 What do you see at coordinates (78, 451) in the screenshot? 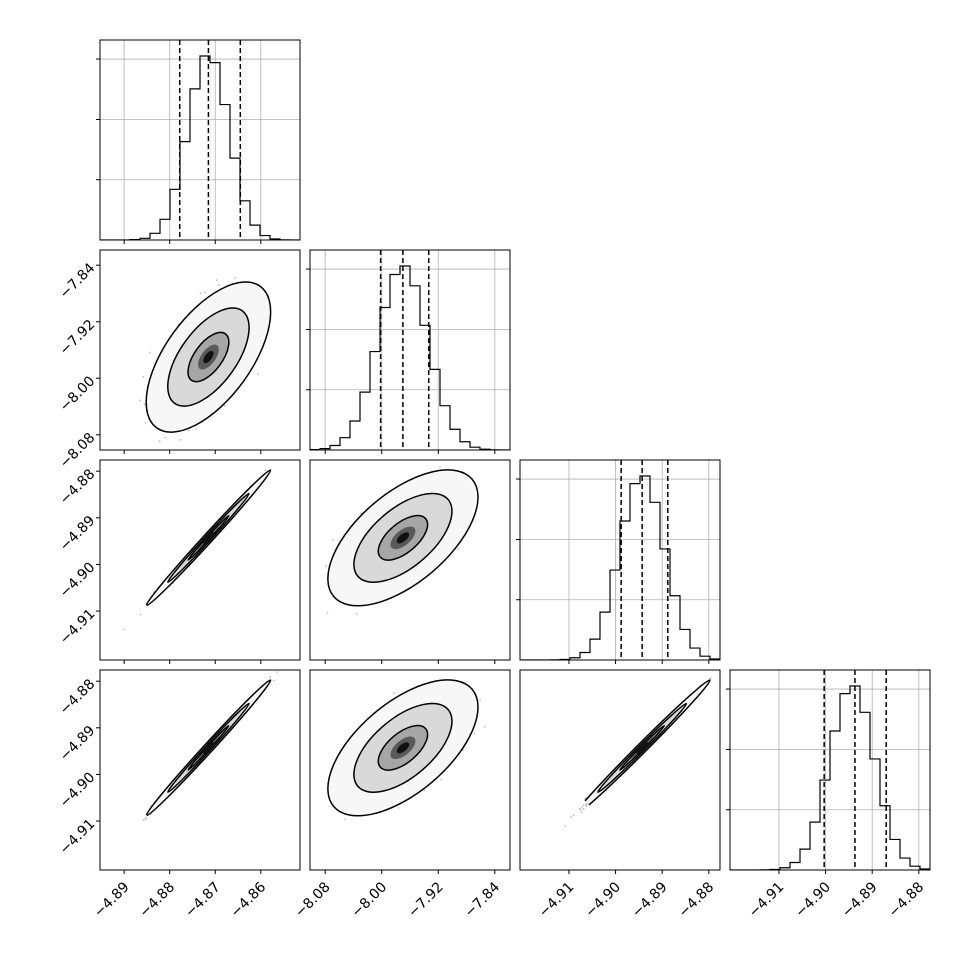
I see `y-tick-label: −8.08` at bounding box center [78, 451].